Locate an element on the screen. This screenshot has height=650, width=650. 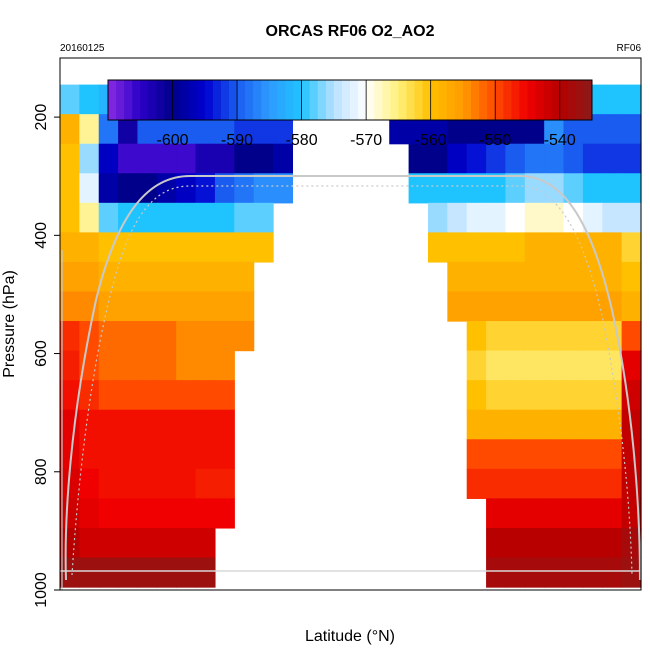
chart-title: ORCAS RF06 O2_AO2 is located at coordinates (350, 31).